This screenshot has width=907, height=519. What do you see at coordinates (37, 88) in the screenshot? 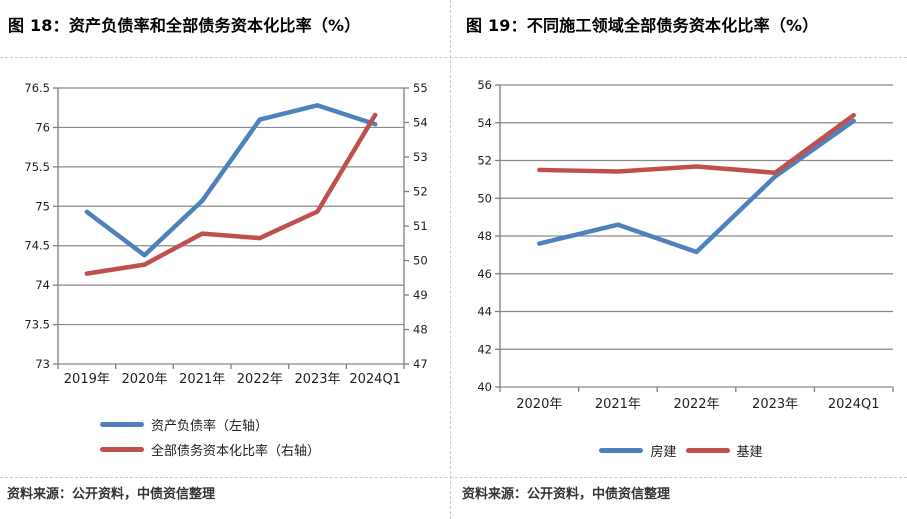
I see `svg-text: 76.5` at bounding box center [37, 88].